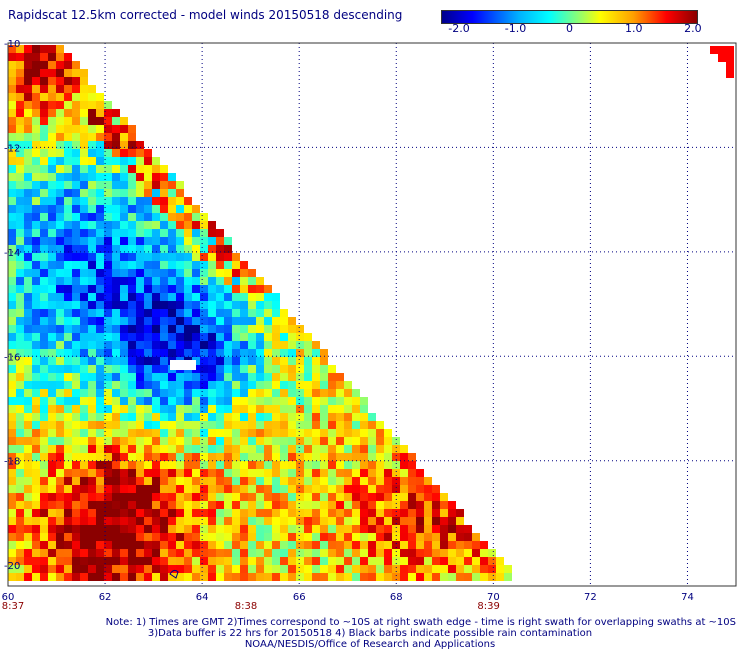  What do you see at coordinates (515, 28) in the screenshot?
I see `colorbar-tick: -1.0` at bounding box center [515, 28].